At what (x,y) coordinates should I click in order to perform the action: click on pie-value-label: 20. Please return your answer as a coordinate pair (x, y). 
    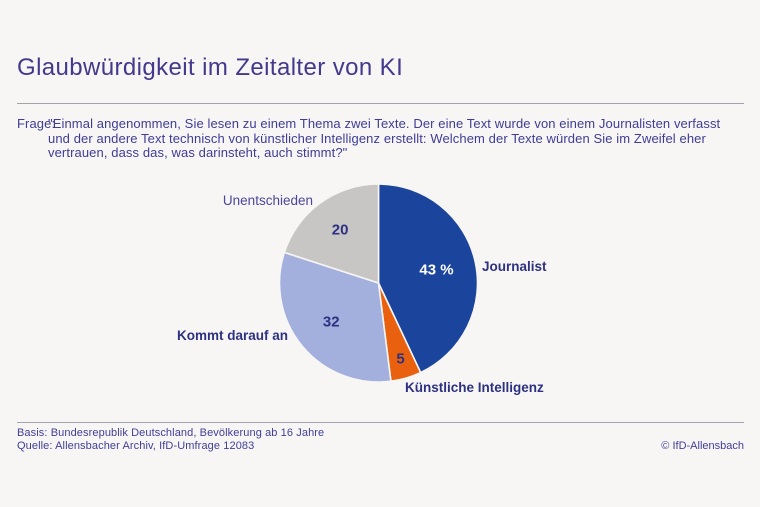
    Looking at the image, I should click on (340, 230).